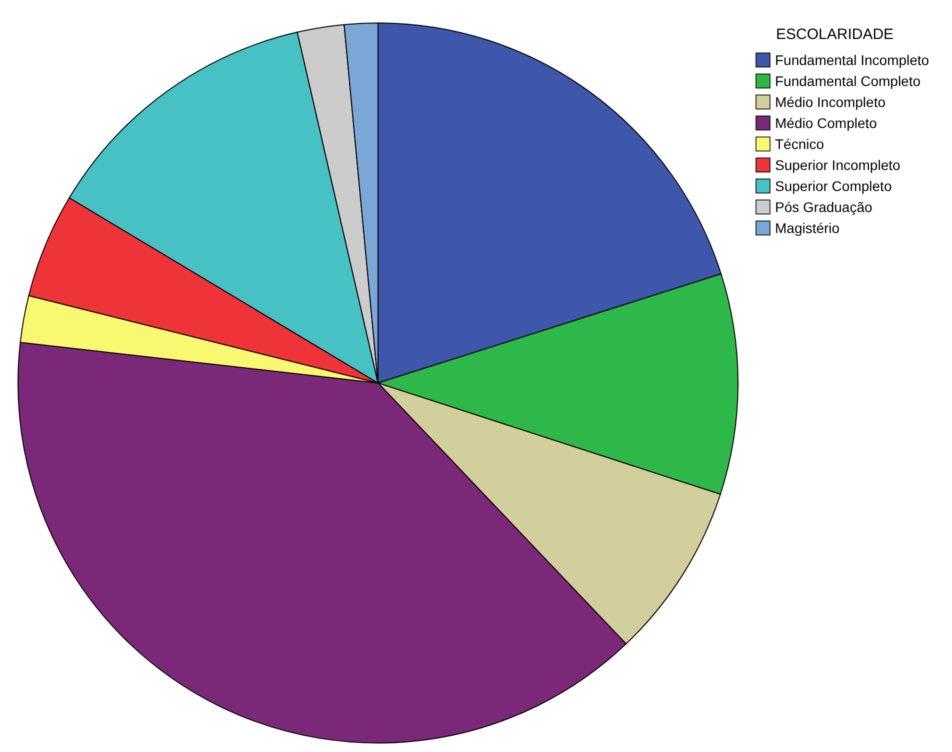 The image size is (952, 752). What do you see at coordinates (823, 207) in the screenshot?
I see `legend-label: Pós Graduação` at bounding box center [823, 207].